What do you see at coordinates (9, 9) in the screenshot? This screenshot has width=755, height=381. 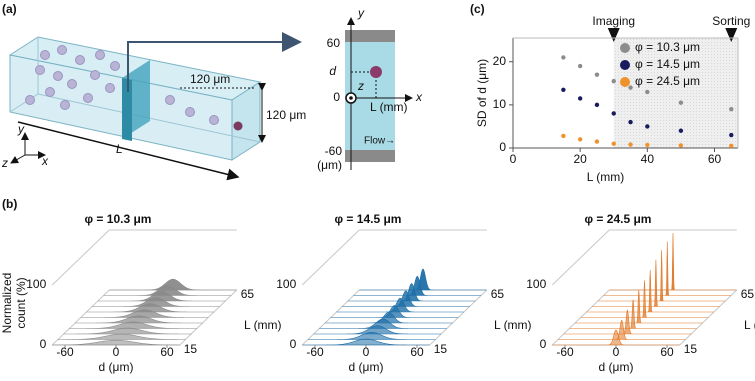 I see `panel-label: (a)` at bounding box center [9, 9].